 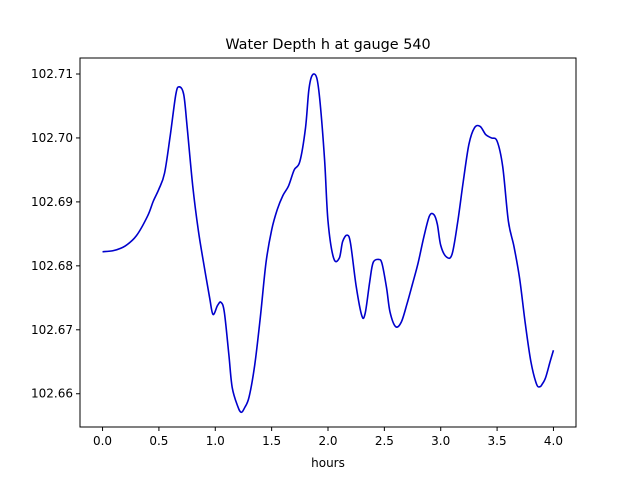 I want to click on x-tick-label: 1.0, so click(x=215, y=441).